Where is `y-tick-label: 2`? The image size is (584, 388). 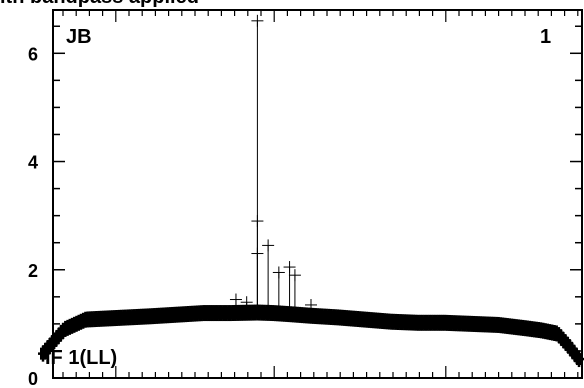
y-tick-label: 2 is located at coordinates (33, 271).